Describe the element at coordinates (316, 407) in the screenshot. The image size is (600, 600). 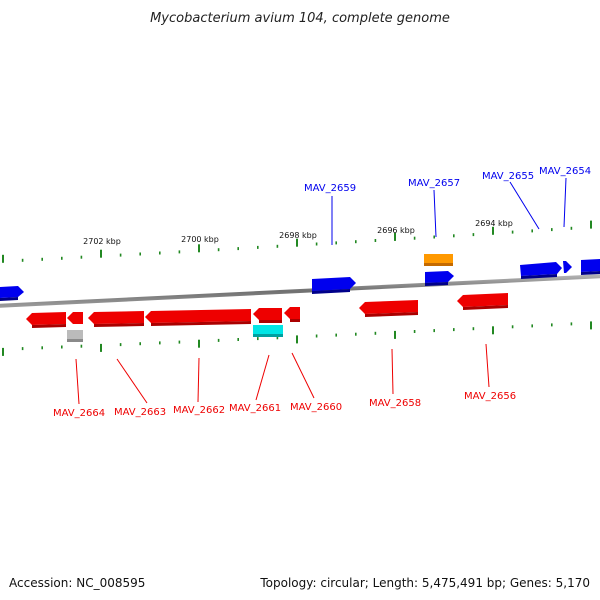
I see `gene-label: MAV_2660` at that location.